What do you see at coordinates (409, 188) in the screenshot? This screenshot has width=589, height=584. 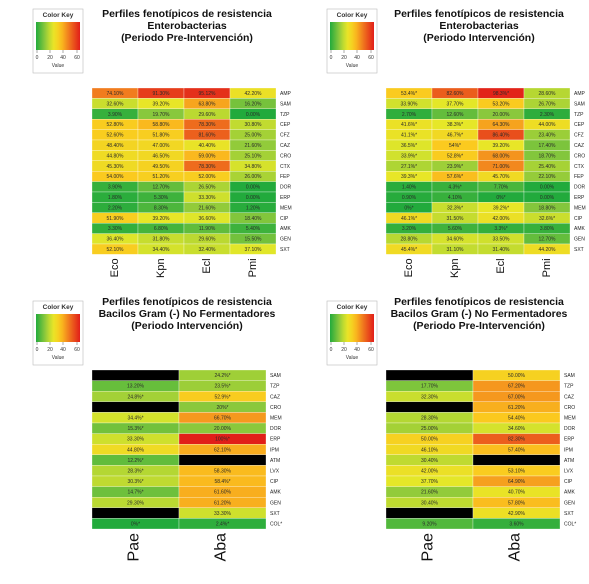 I see `heatmap-cell-label: 1.40%` at bounding box center [409, 188].